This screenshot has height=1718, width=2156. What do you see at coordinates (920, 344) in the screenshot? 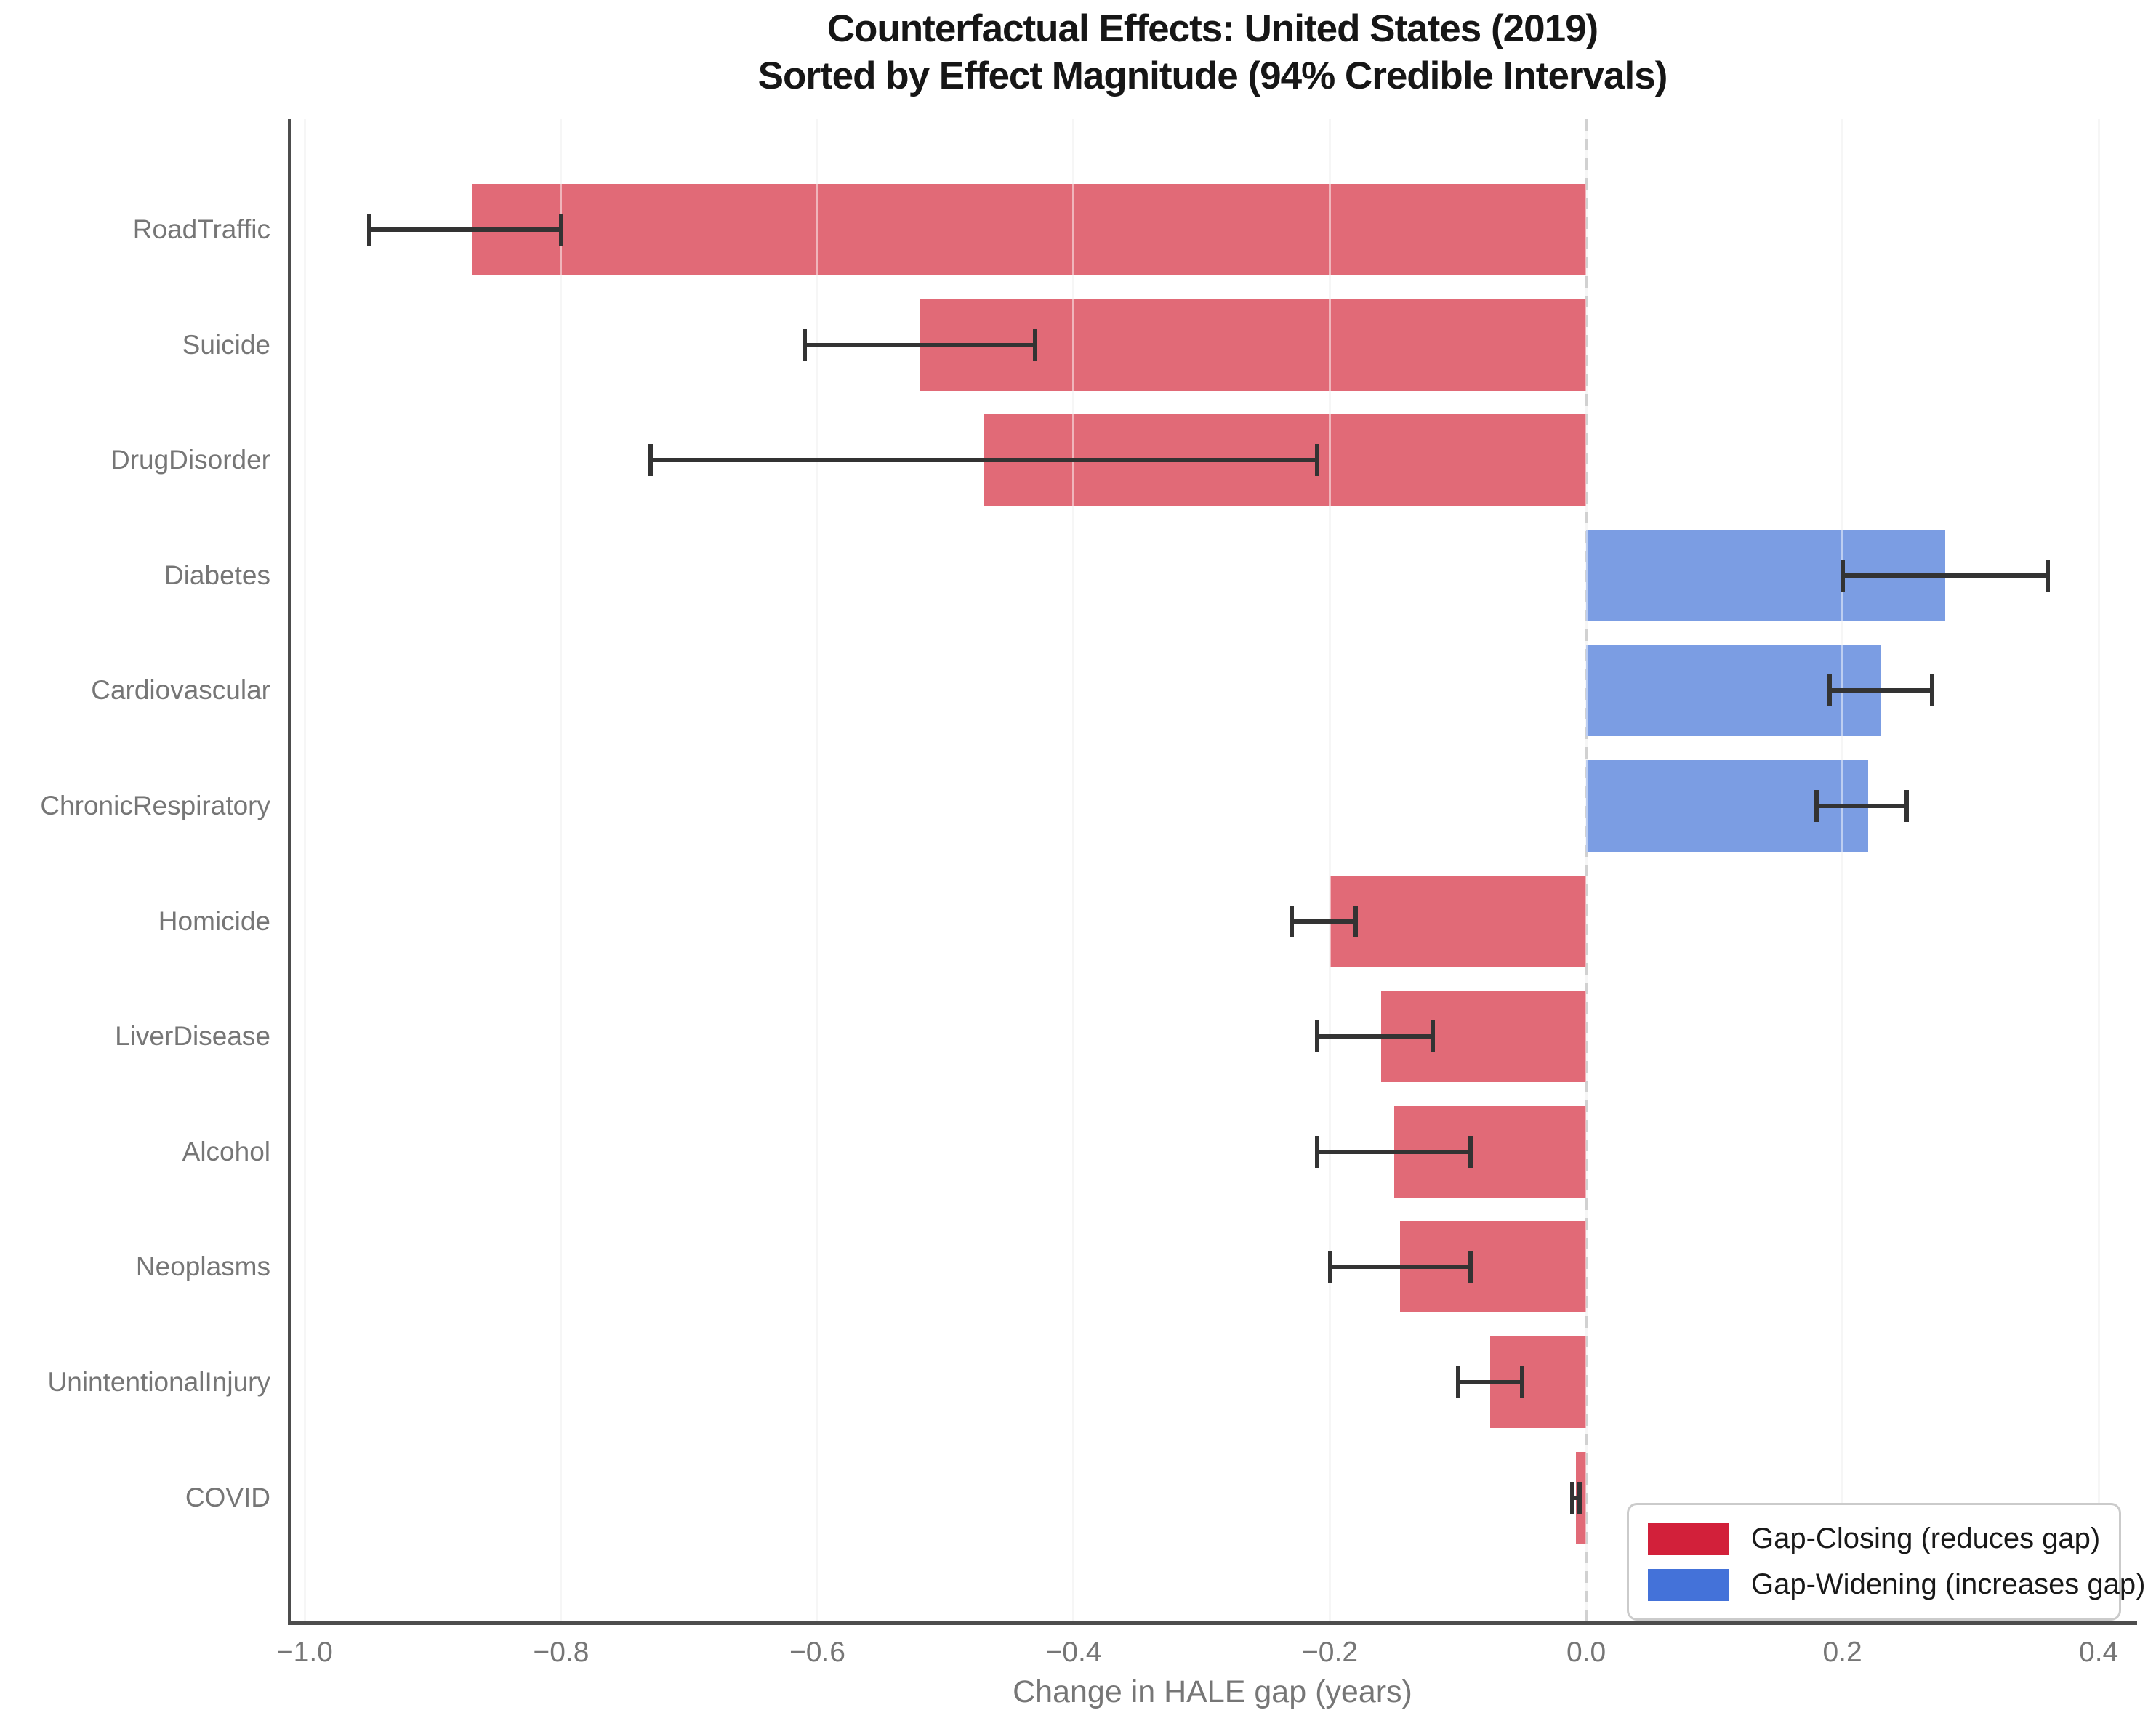
I see `error-bar-Suicide` at bounding box center [920, 344].